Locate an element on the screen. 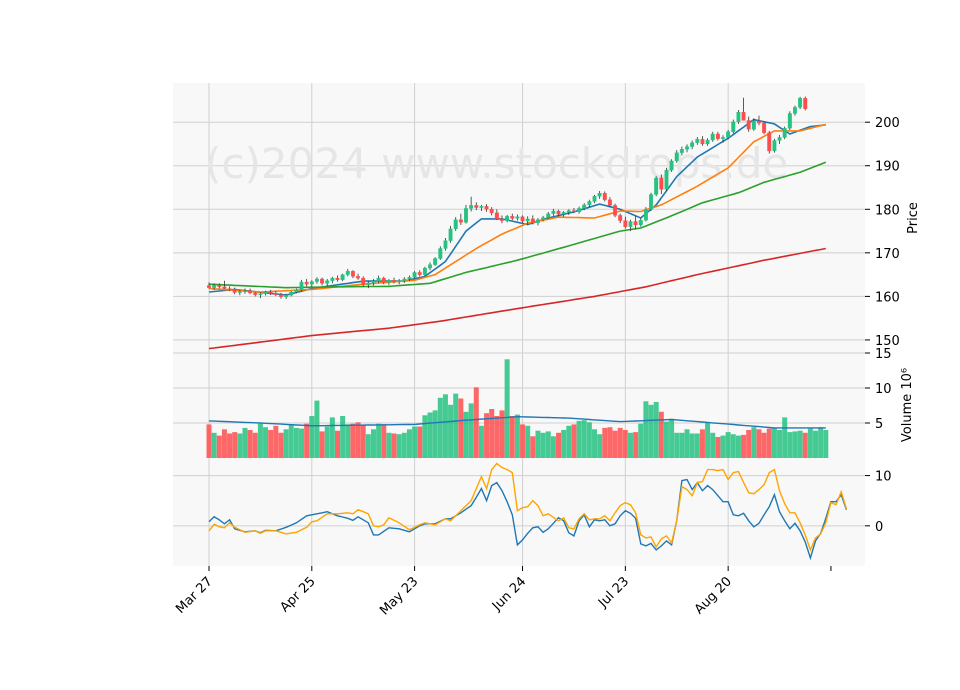 This screenshot has height=690, width=960. oscillator-y-tick-label: 0 is located at coordinates (879, 527).